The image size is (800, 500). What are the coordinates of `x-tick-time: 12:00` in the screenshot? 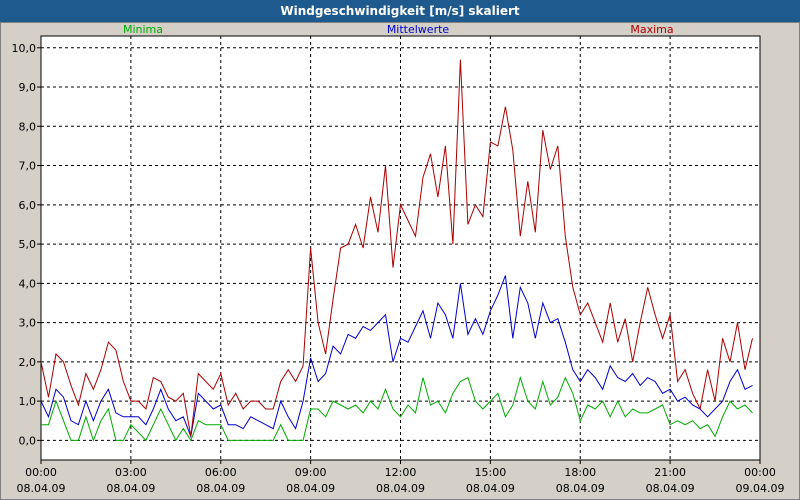 It's located at (401, 472).